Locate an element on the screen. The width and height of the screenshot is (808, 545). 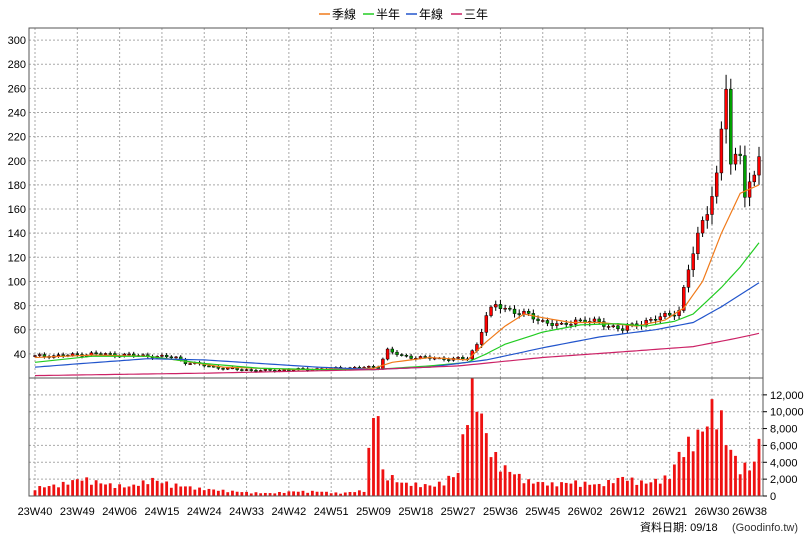
price-tick-label: 80 is located at coordinates (20, 307).